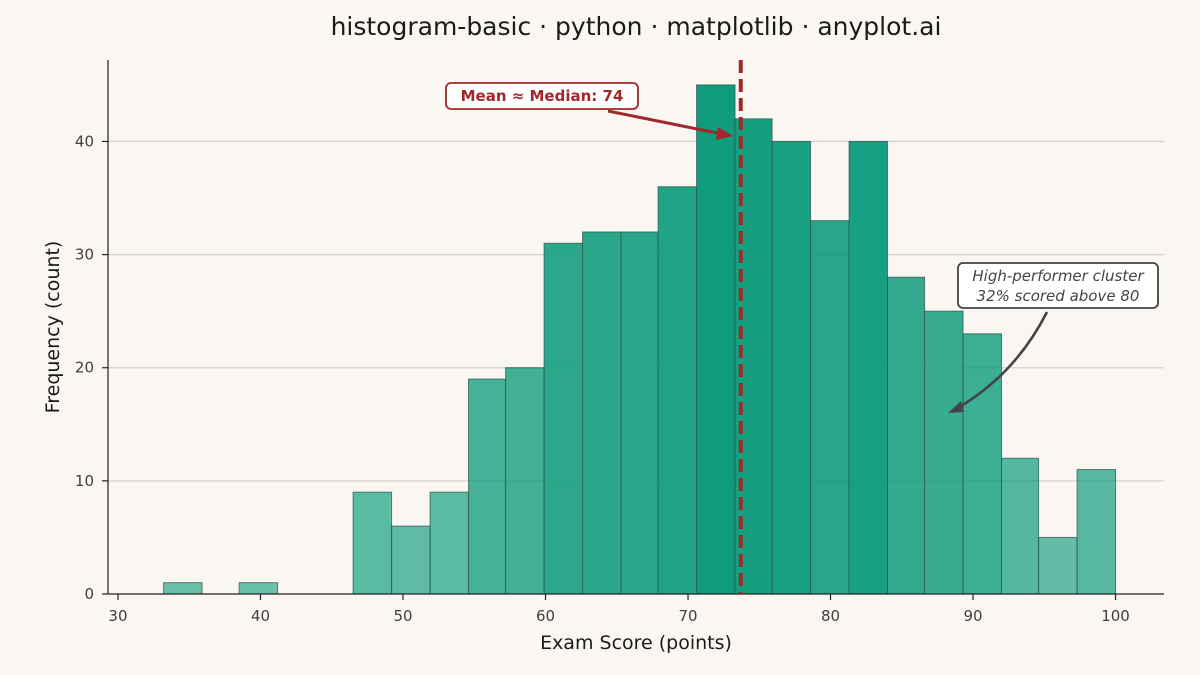 The width and height of the screenshot is (1200, 675). What do you see at coordinates (53, 327) in the screenshot?
I see `y-axis-label: Frequency (count)` at bounding box center [53, 327].